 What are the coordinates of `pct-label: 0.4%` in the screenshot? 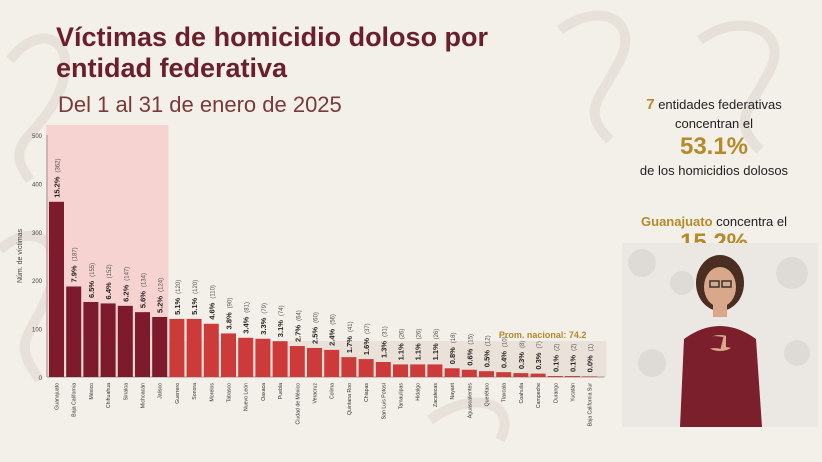 It's located at (504, 359).